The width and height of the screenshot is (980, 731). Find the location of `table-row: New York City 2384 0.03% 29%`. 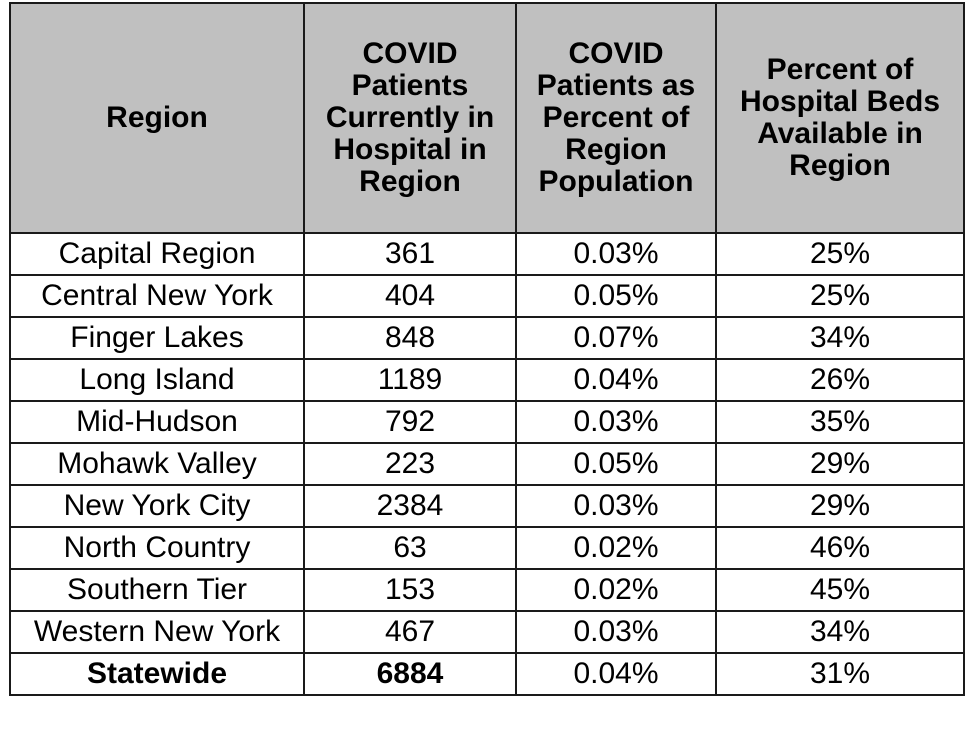

table-row: New York City 2384 0.03% 29% is located at coordinates (487, 506).